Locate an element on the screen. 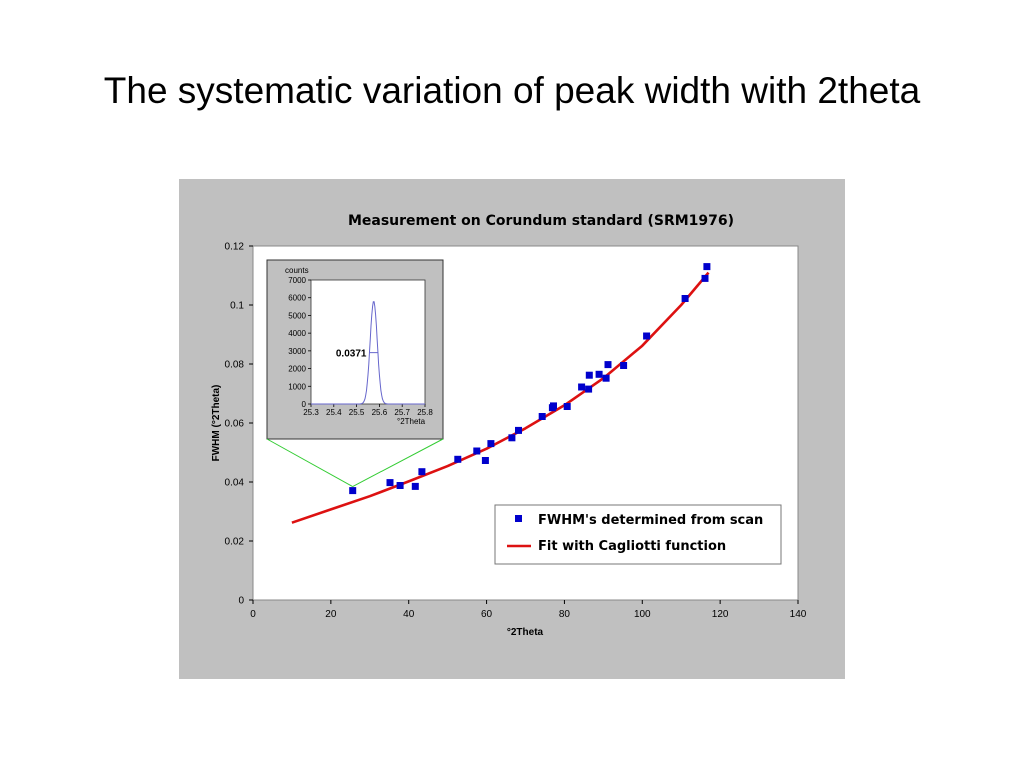  inset-x-tick-label: 25.4 is located at coordinates (334, 412).